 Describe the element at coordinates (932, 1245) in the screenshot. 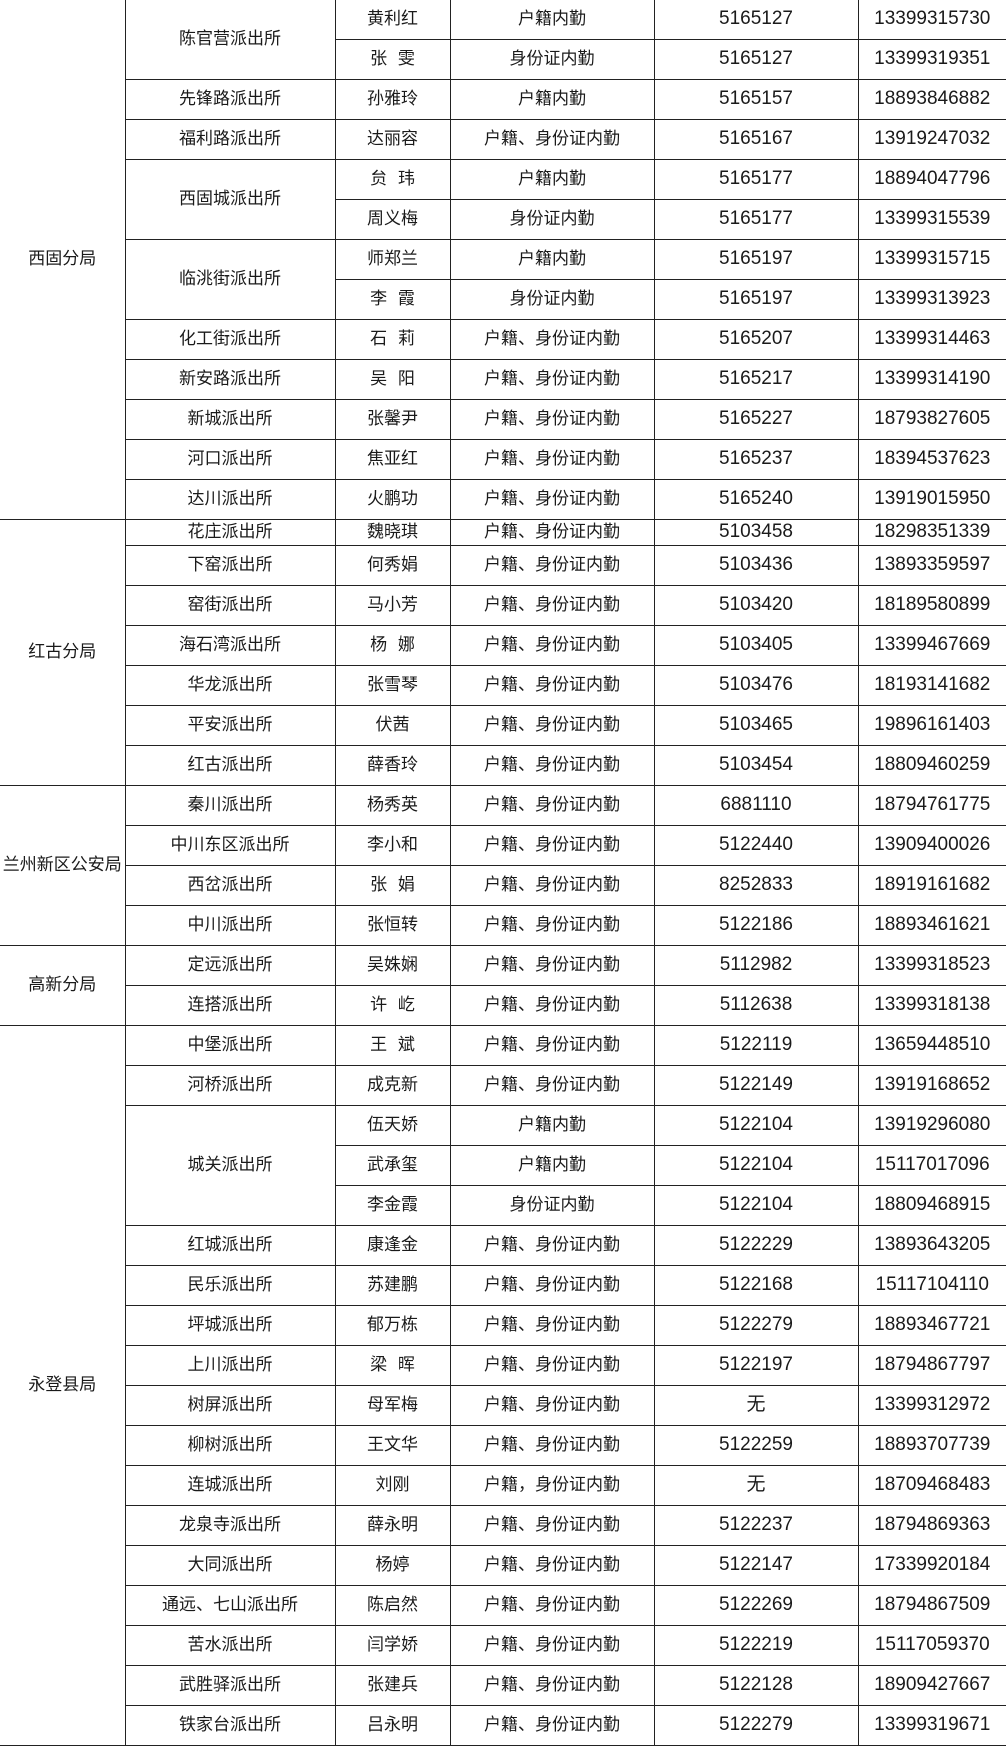

I see `mobile-phone: 13893643205` at that location.